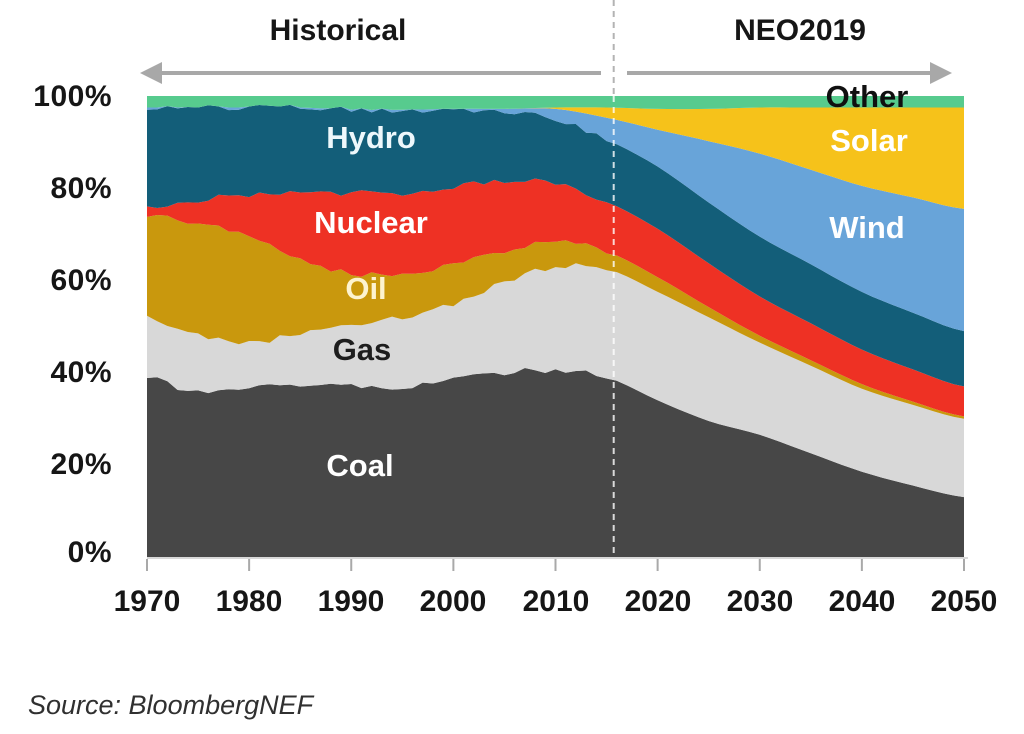 Image resolution: width=1024 pixels, height=734 pixels. I want to click on y-axis-label-60: 60%, so click(81, 280).